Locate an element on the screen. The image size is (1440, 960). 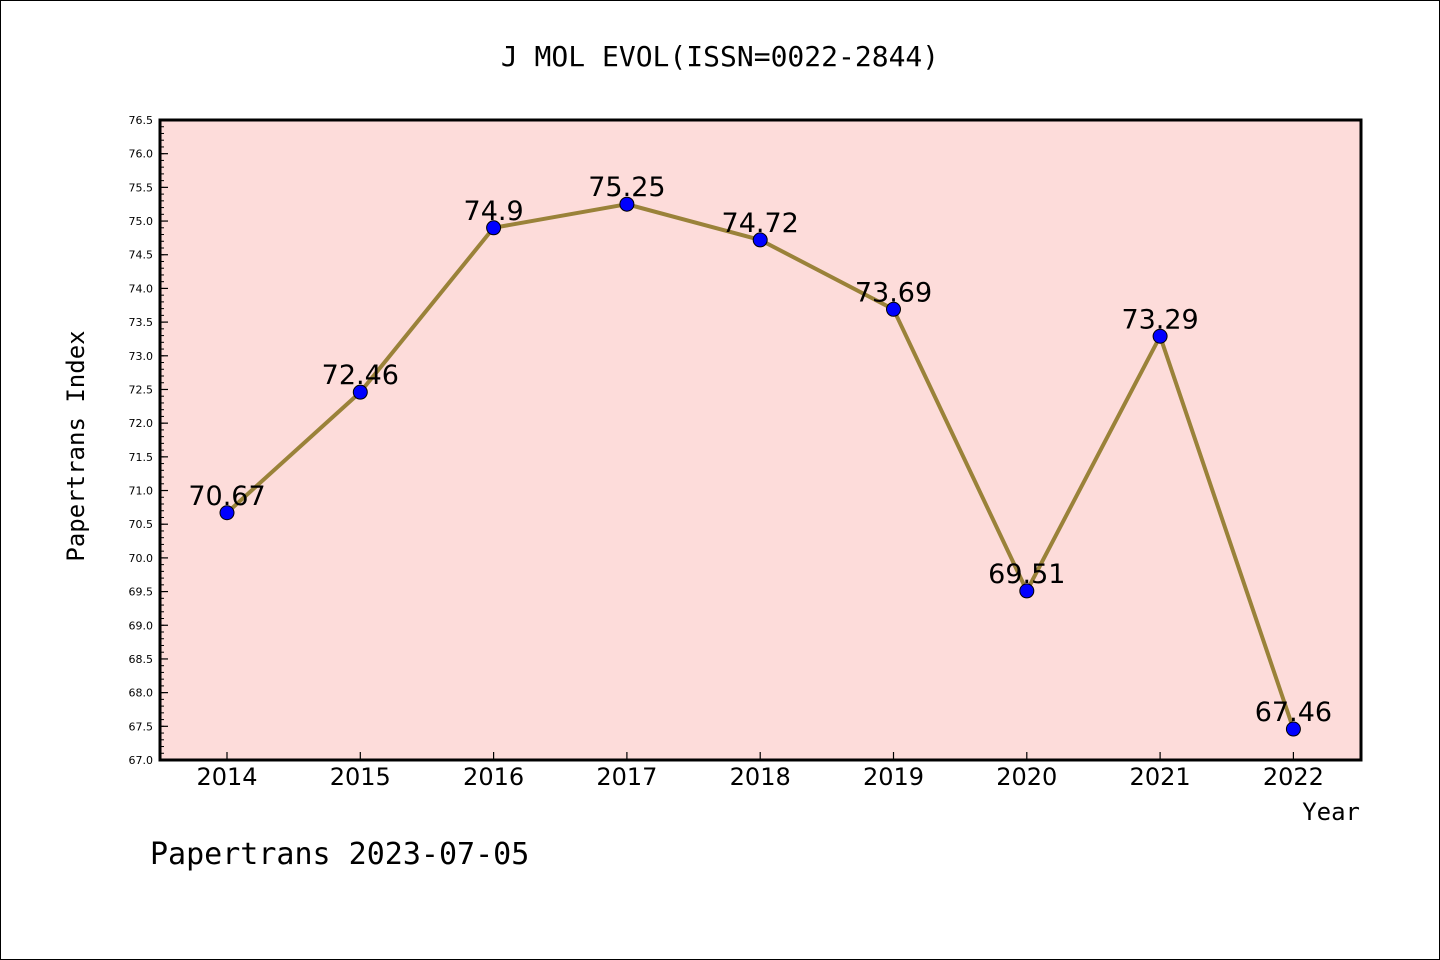
x-tick-label: 2019 is located at coordinates (893, 777).